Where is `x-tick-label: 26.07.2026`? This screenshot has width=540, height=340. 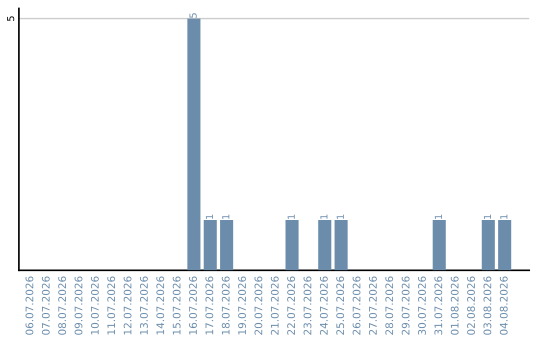 x-tick-label: 26.07.2026 is located at coordinates (356, 305).